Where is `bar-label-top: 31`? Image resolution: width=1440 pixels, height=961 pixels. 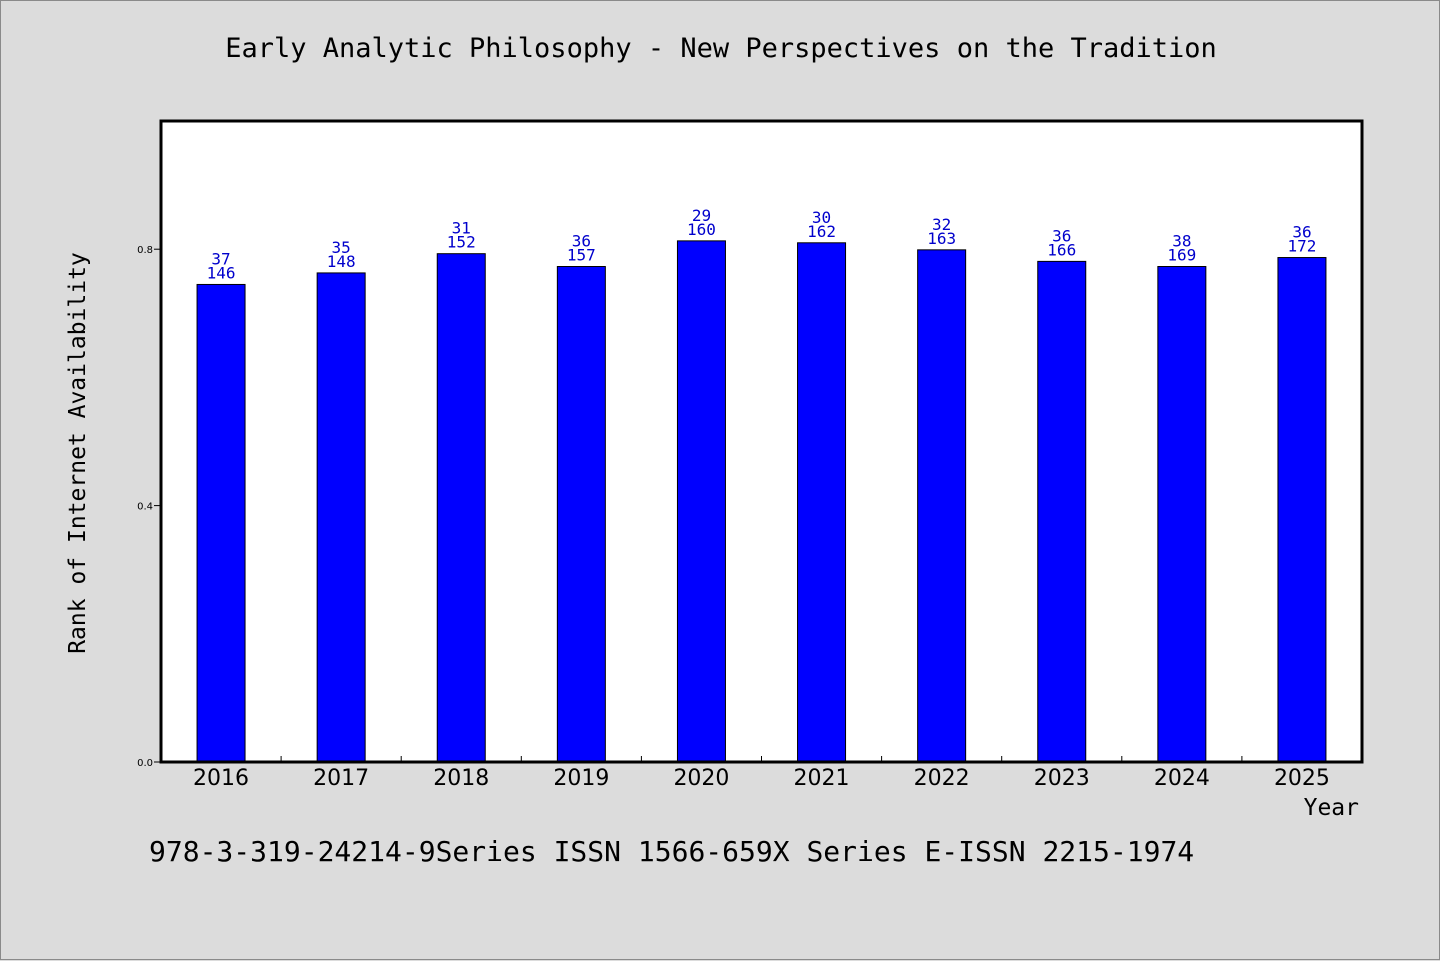 bar-label-top: 31 is located at coordinates (461, 228).